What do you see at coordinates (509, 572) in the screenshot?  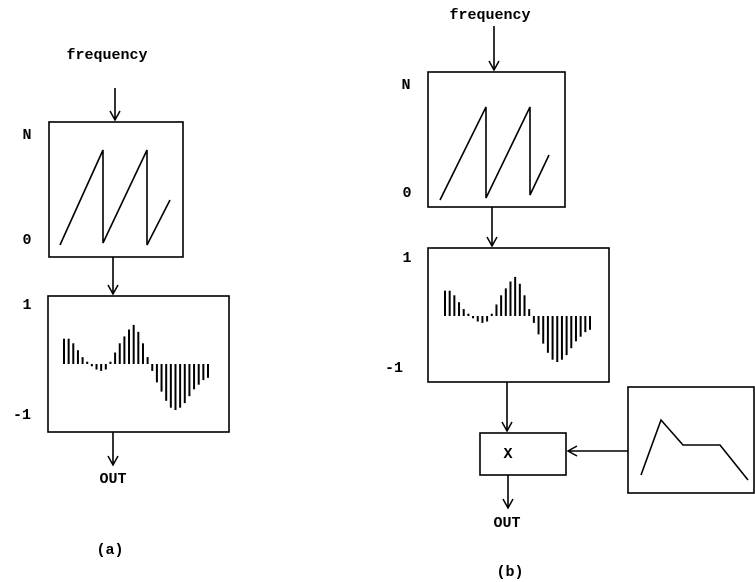 I see `caption: (b)` at bounding box center [509, 572].